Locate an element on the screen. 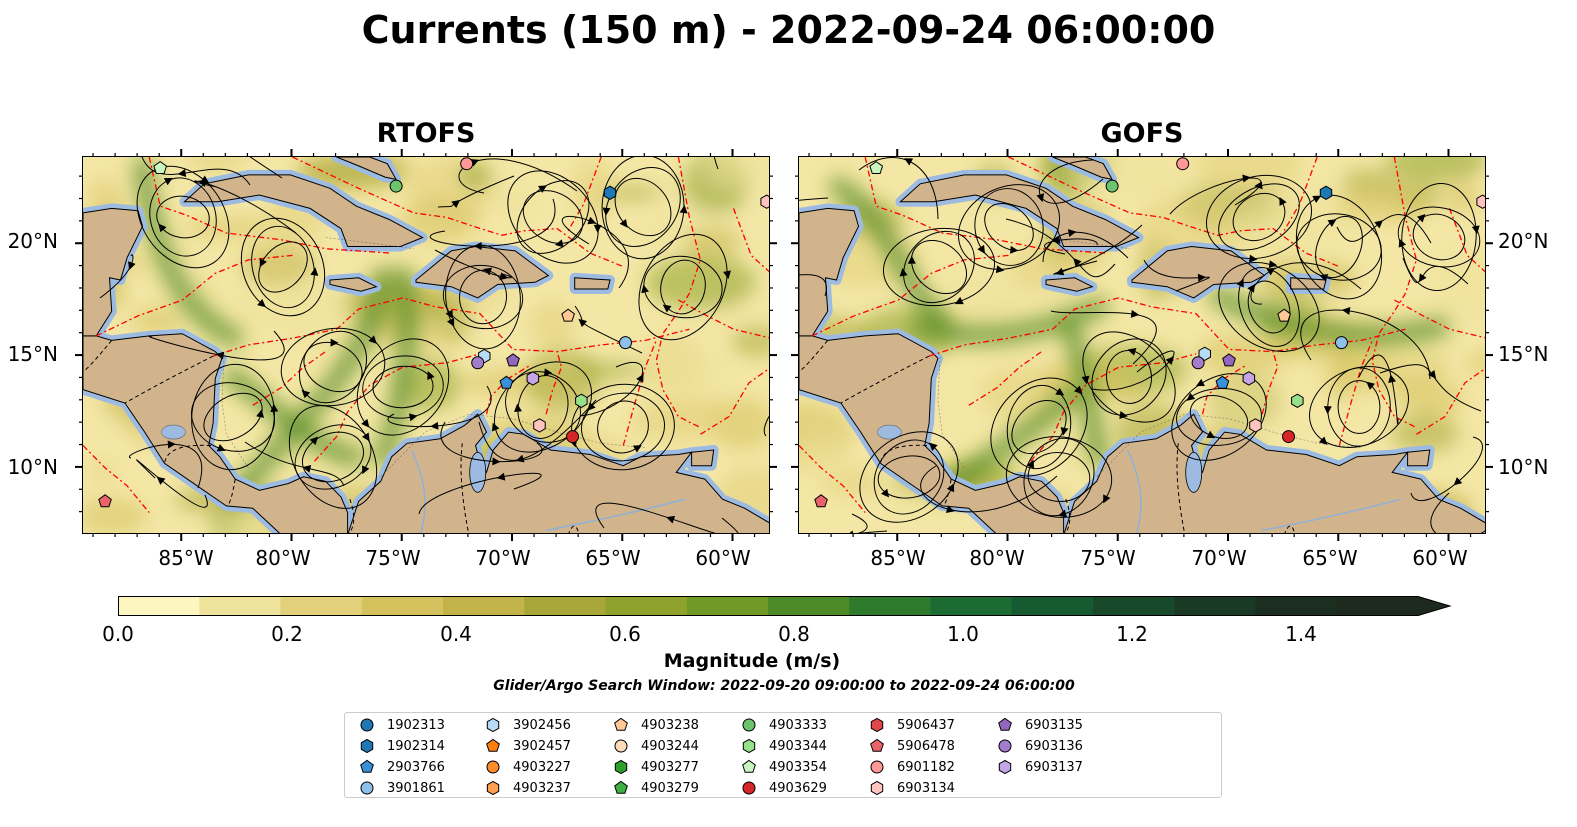 The height and width of the screenshot is (827, 1577). legend-entry: 4903244 is located at coordinates (656, 746).